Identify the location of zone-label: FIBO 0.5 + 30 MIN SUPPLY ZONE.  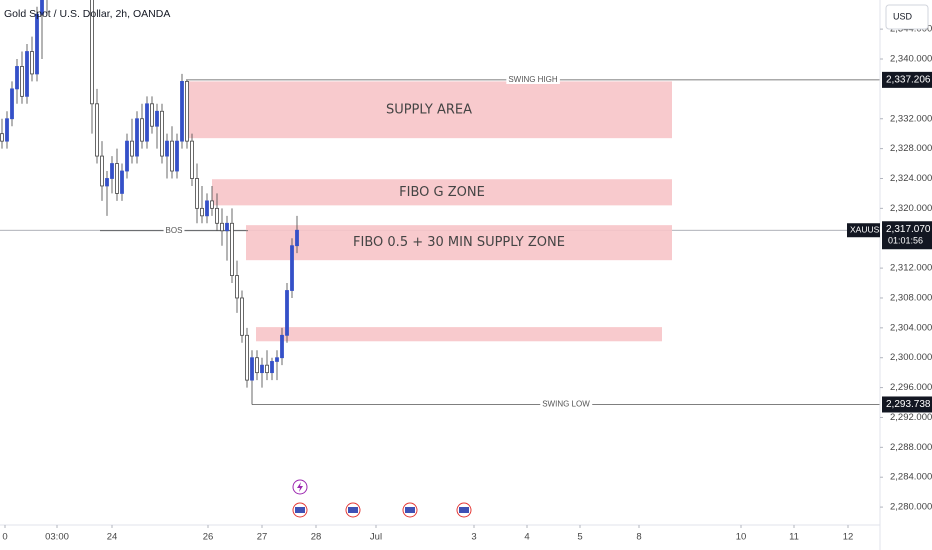
(459, 242).